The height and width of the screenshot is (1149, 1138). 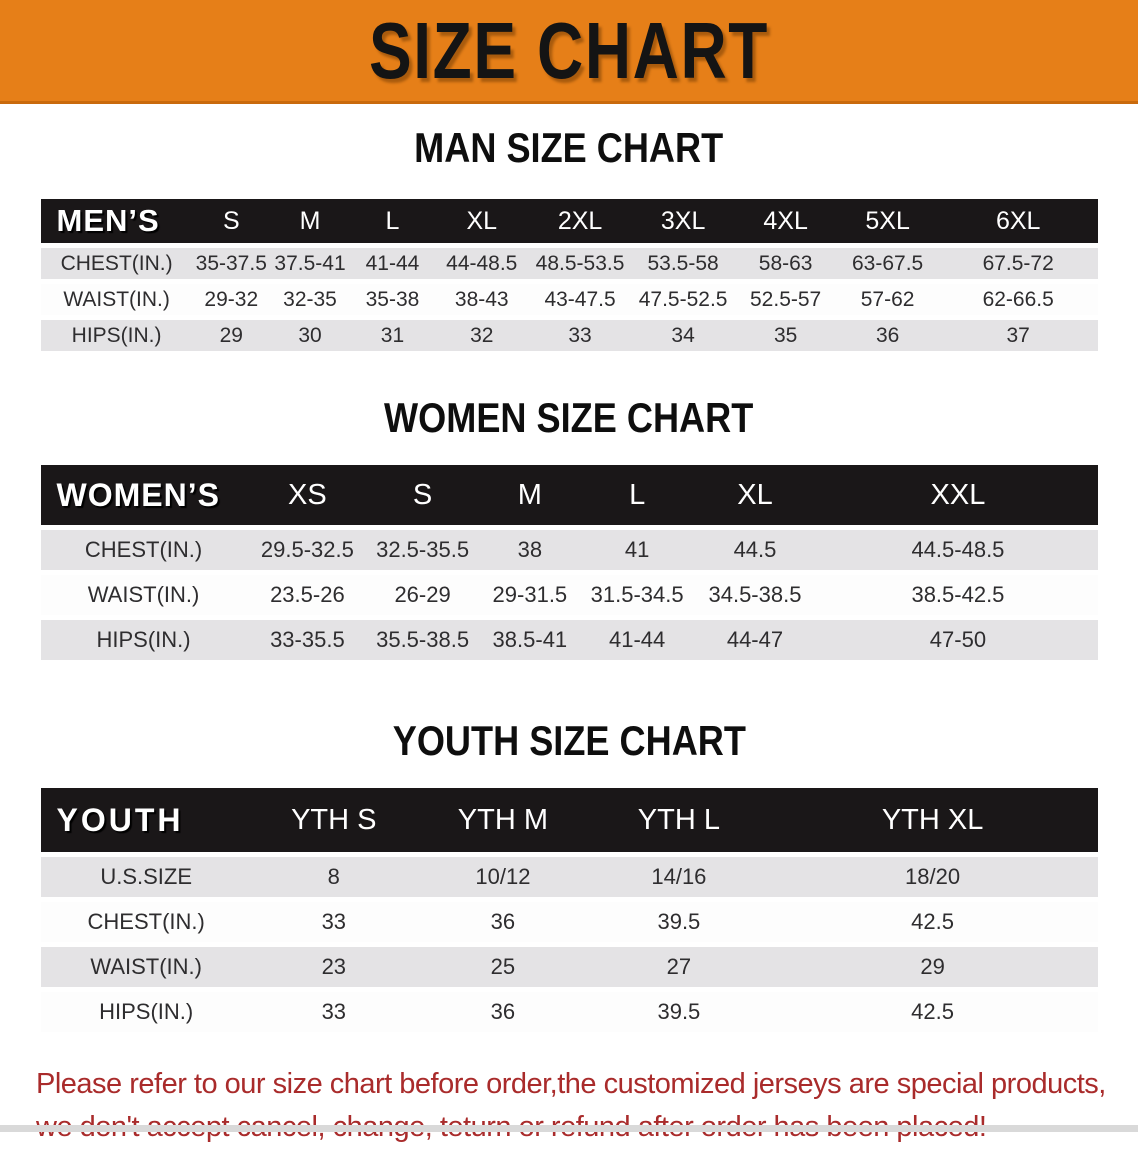 I want to click on measurement-value: 38, so click(x=530, y=550).